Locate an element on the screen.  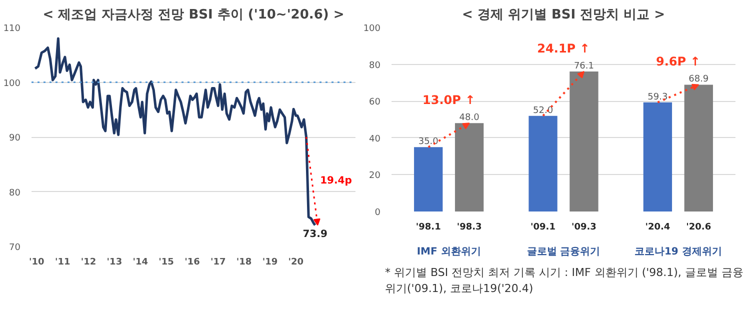
data-label: 76.1 is located at coordinates (584, 66).